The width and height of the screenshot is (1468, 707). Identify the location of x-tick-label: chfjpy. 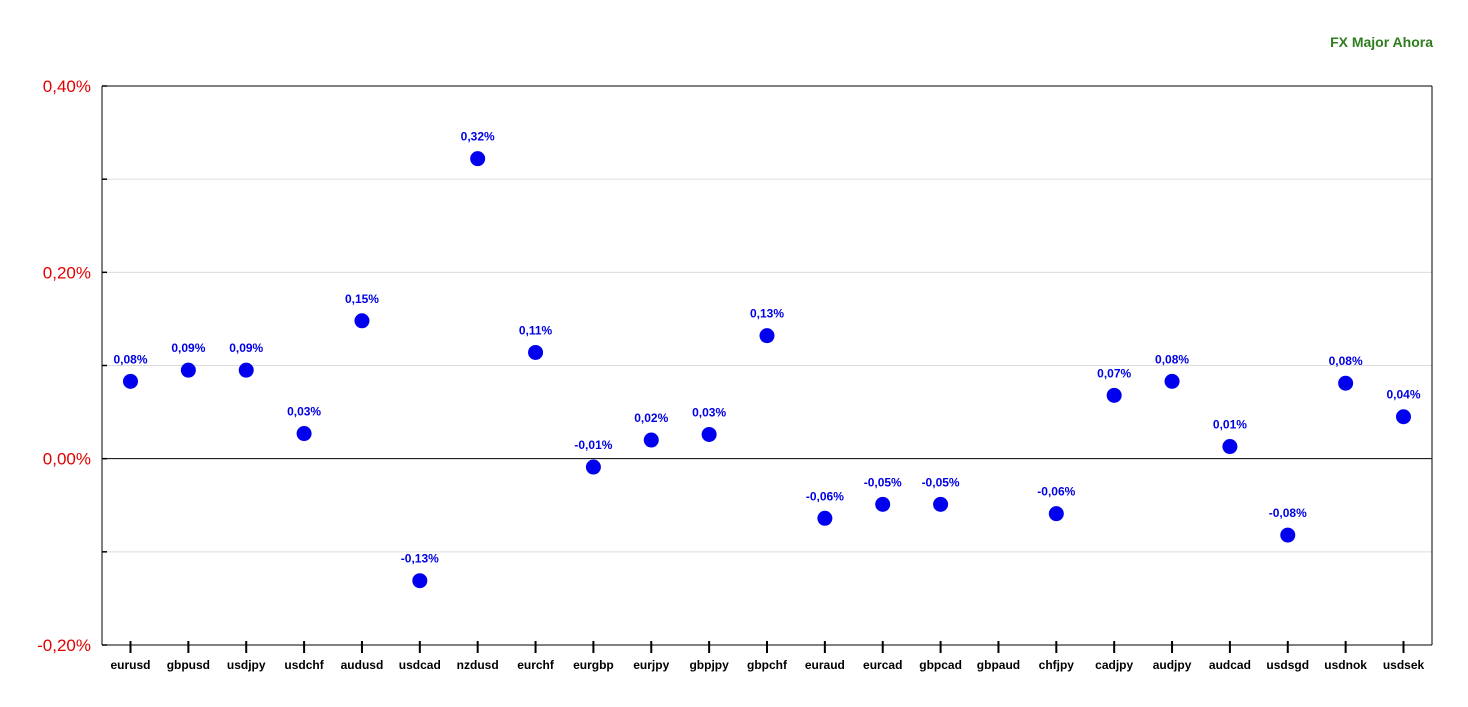
(1057, 665).